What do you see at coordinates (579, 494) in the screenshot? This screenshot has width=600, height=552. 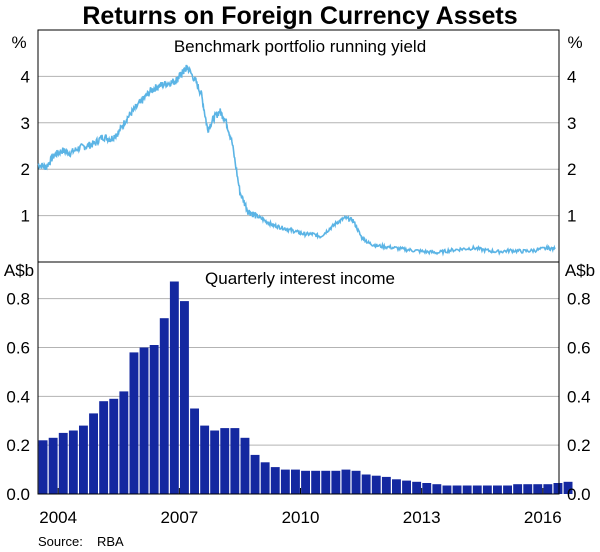 I see `bottom-ytick-right: 0.0` at bounding box center [579, 494].